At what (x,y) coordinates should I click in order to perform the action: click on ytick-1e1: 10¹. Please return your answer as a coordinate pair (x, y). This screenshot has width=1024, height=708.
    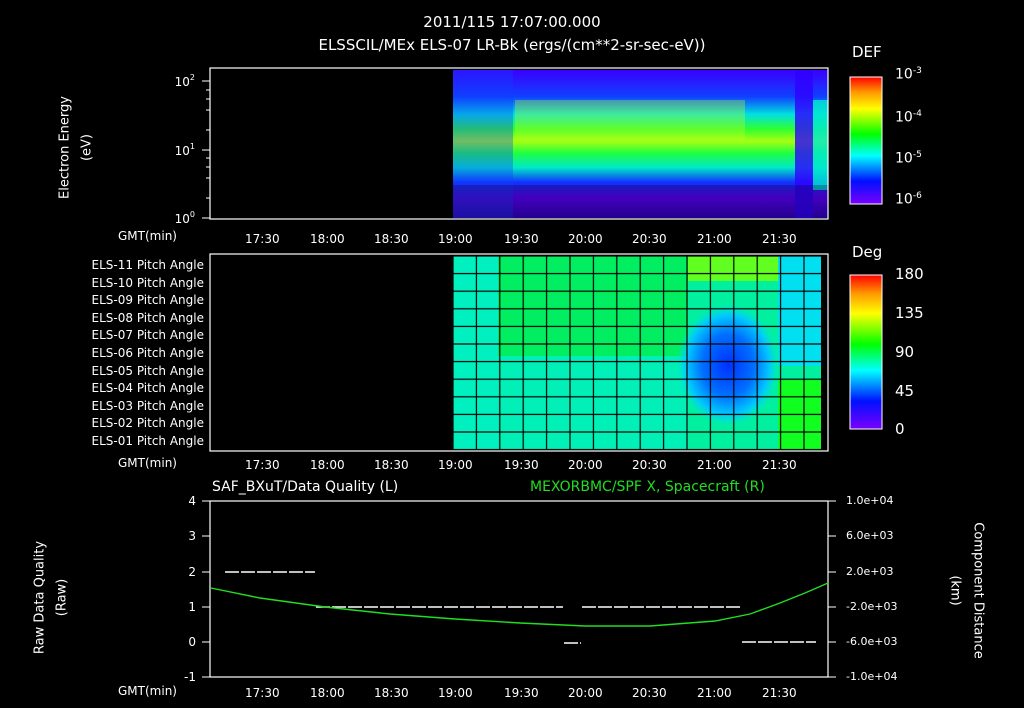
    Looking at the image, I should click on (185, 150).